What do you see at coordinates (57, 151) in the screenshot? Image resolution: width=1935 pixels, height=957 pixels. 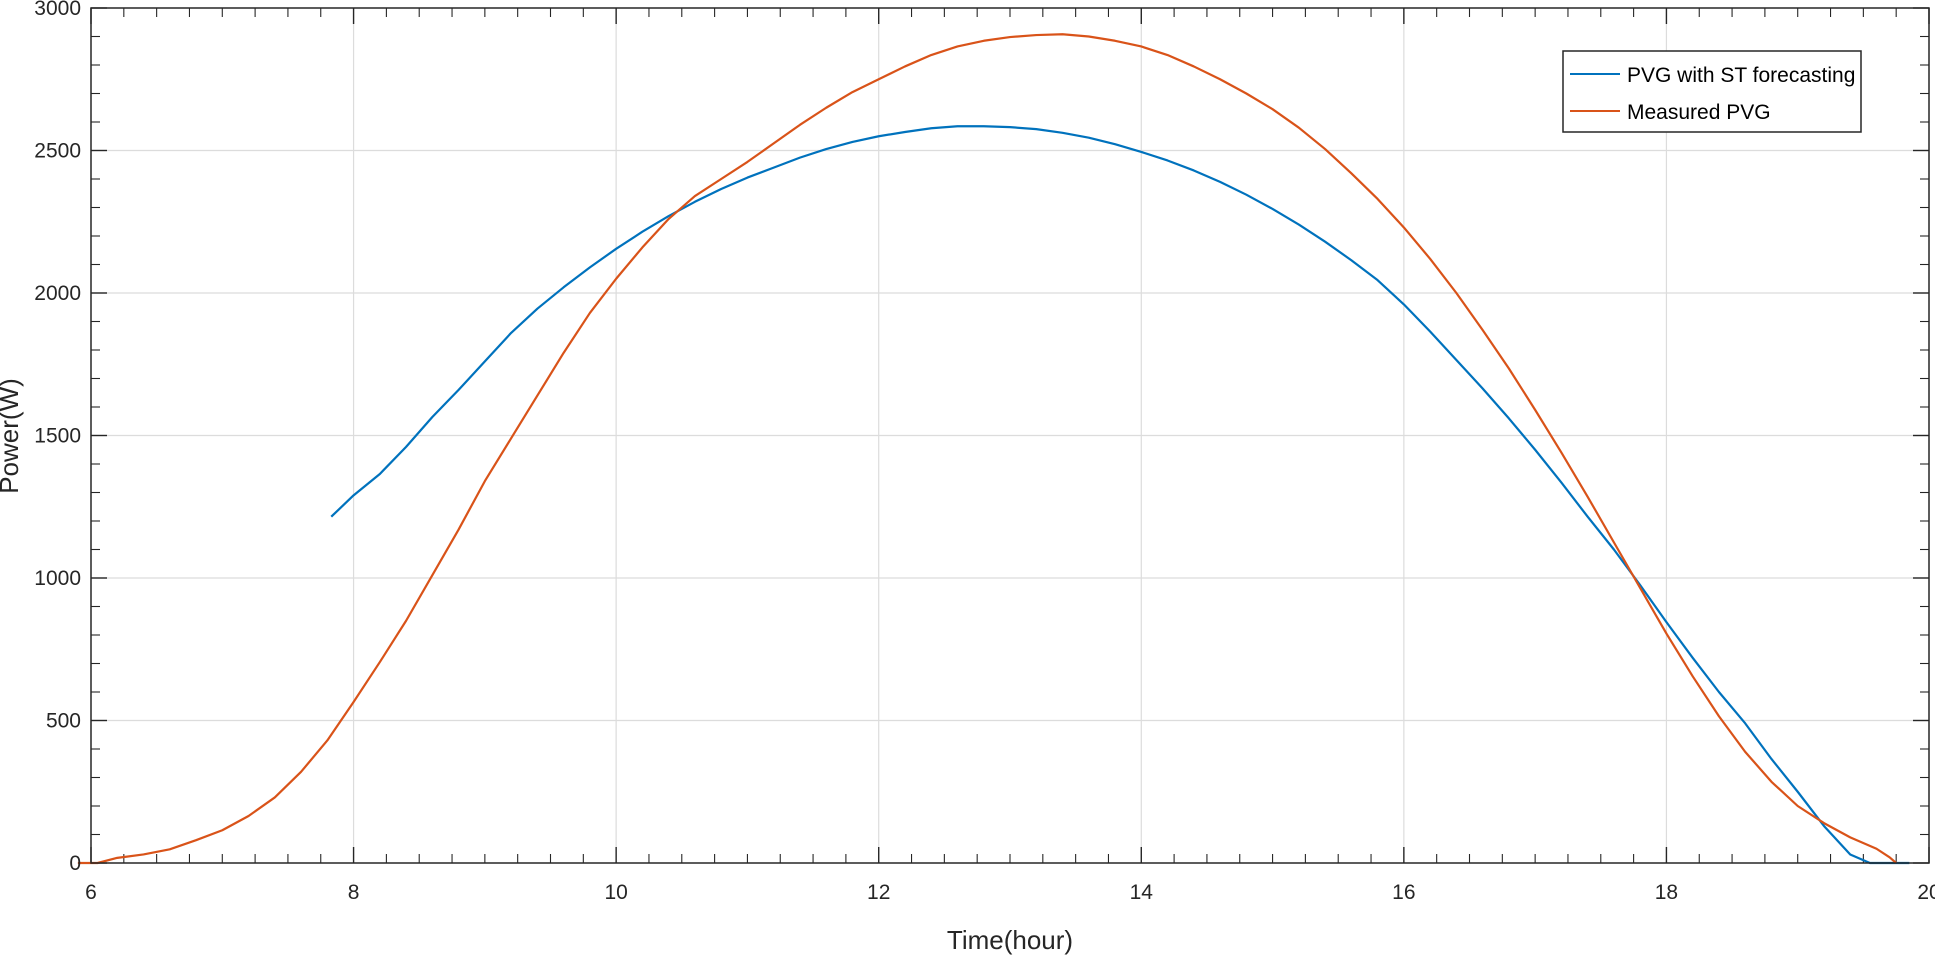 I see `y-tick-label: 2500` at bounding box center [57, 151].